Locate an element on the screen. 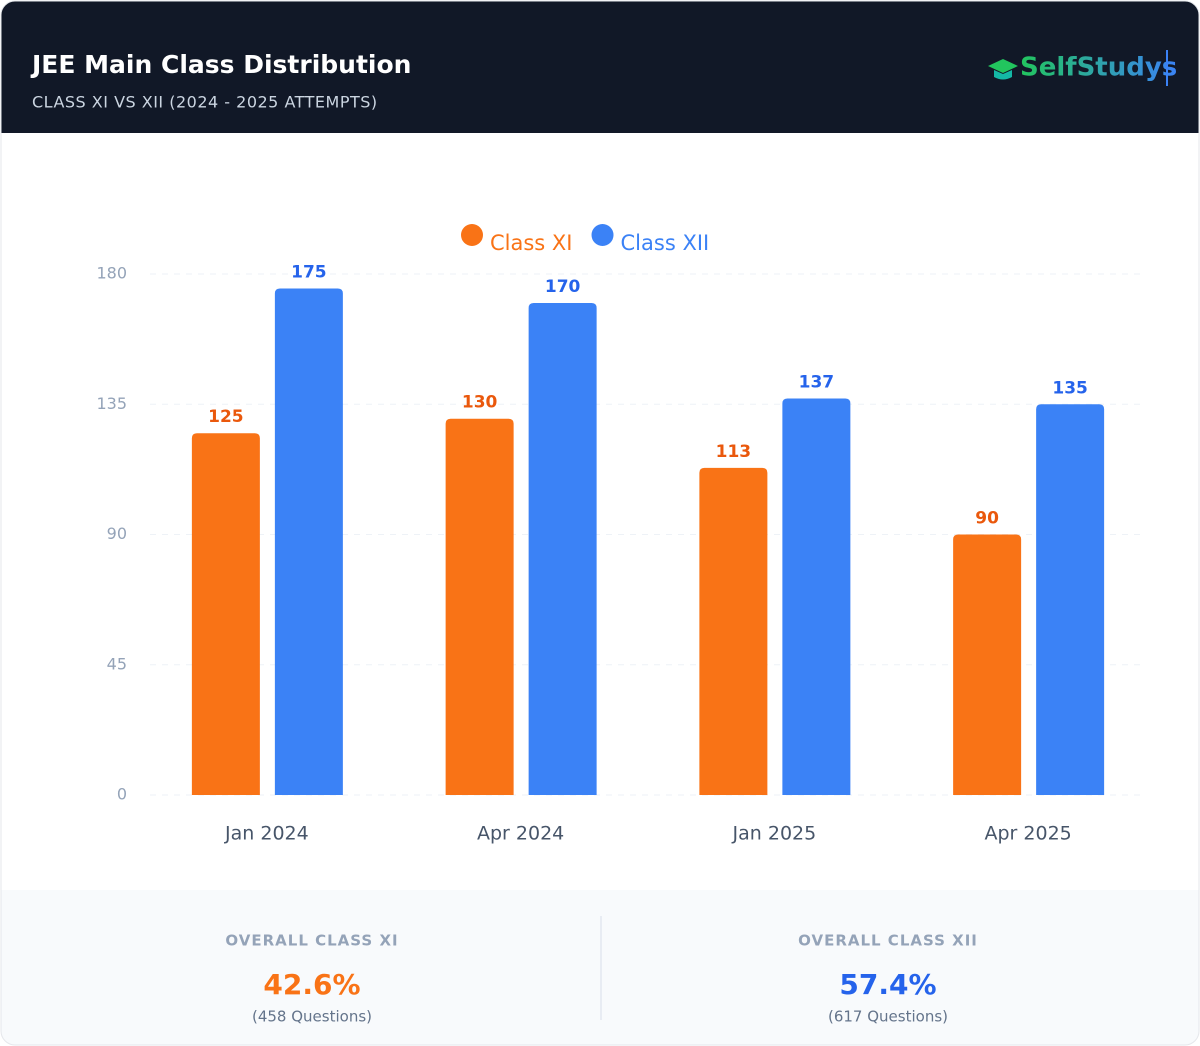 Image resolution: width=1200 pixels, height=1046 pixels. data-label: 137 is located at coordinates (817, 382).